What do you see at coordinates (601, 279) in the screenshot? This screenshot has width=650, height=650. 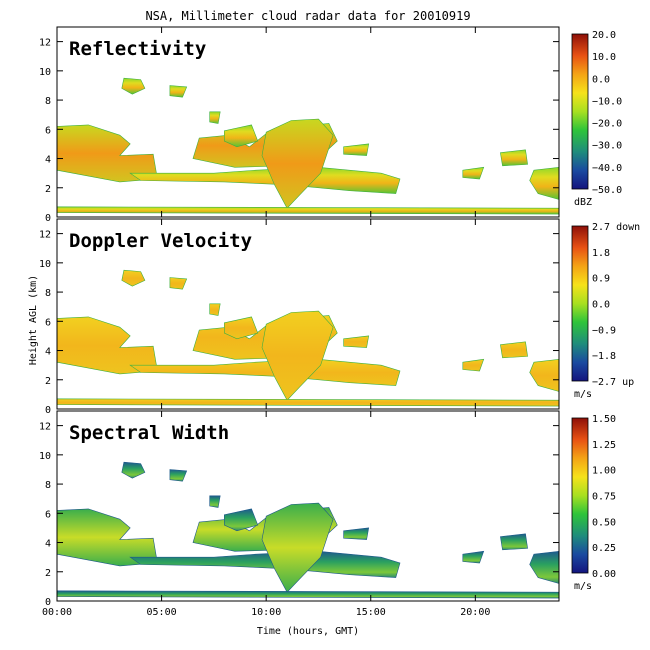 I see `colorbar-tick-label: 0.9` at bounding box center [601, 279].